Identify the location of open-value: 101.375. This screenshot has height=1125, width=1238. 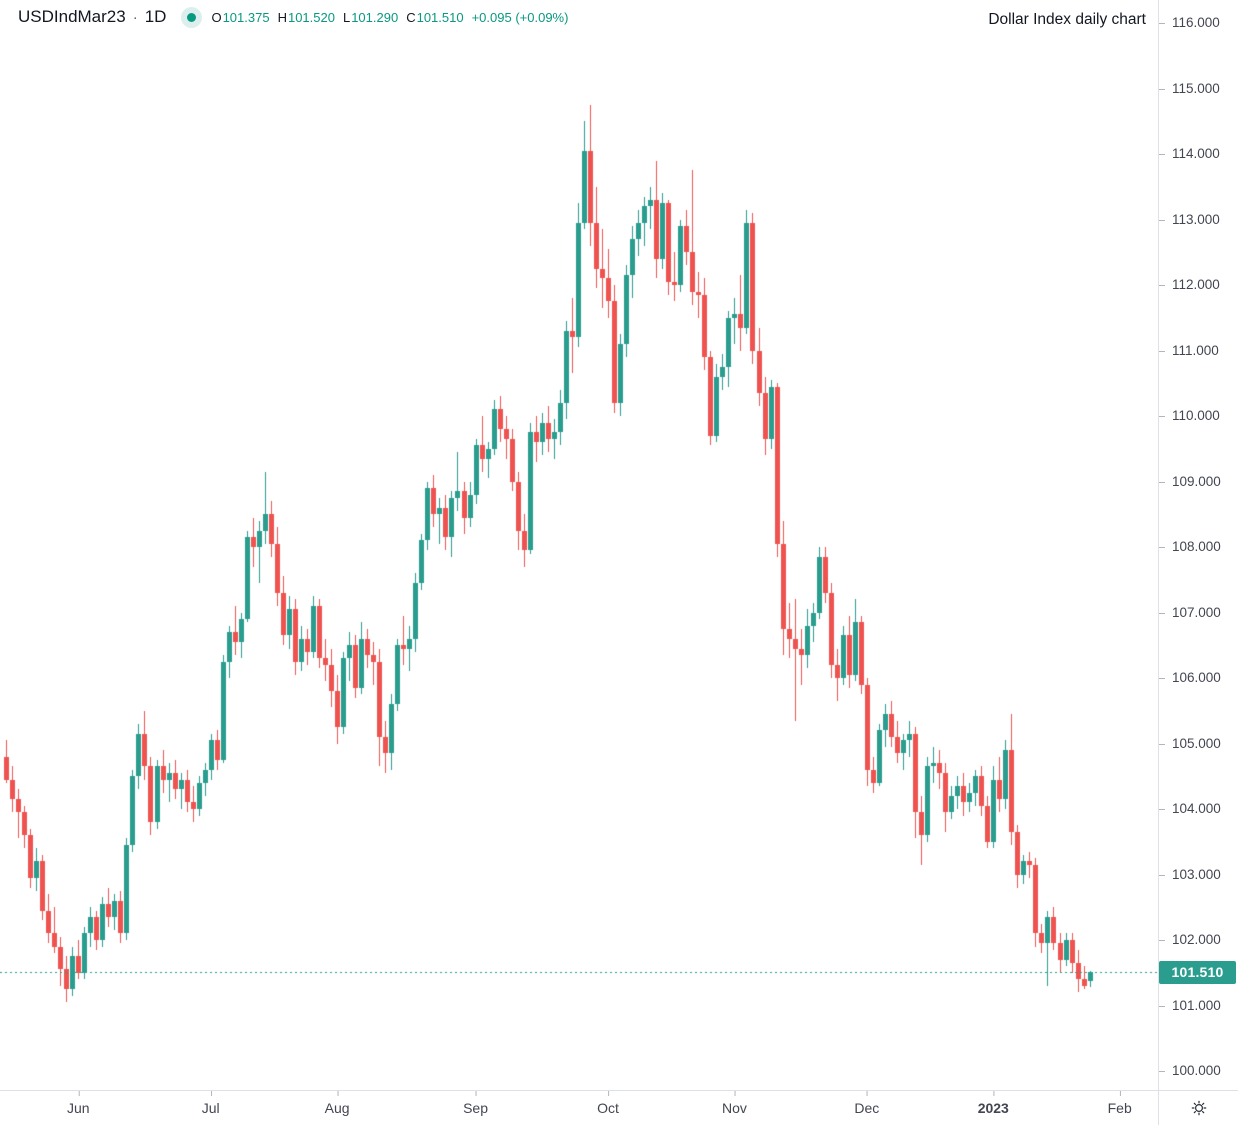
(246, 17).